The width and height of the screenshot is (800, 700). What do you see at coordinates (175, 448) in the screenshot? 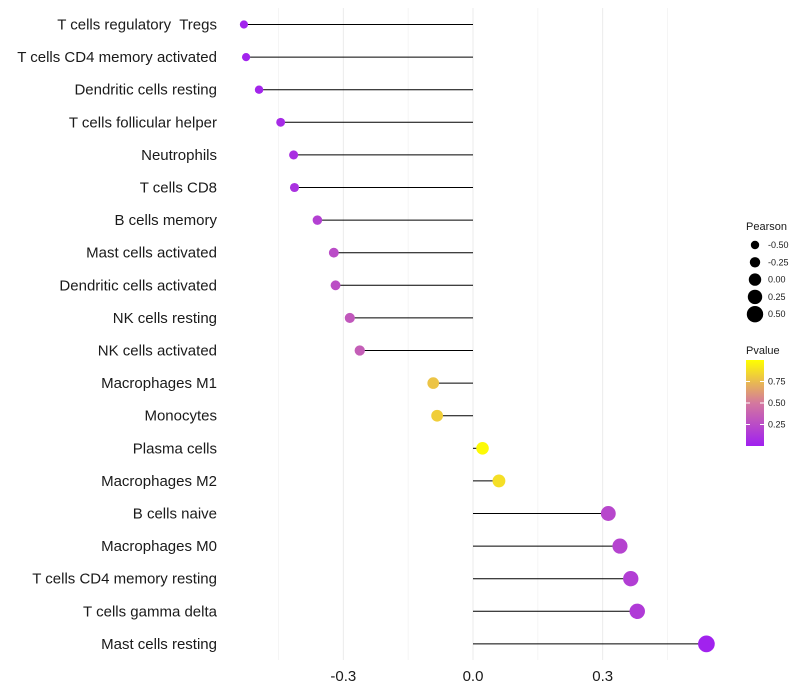
I see `y-axis-label: Plasma cells` at bounding box center [175, 448].